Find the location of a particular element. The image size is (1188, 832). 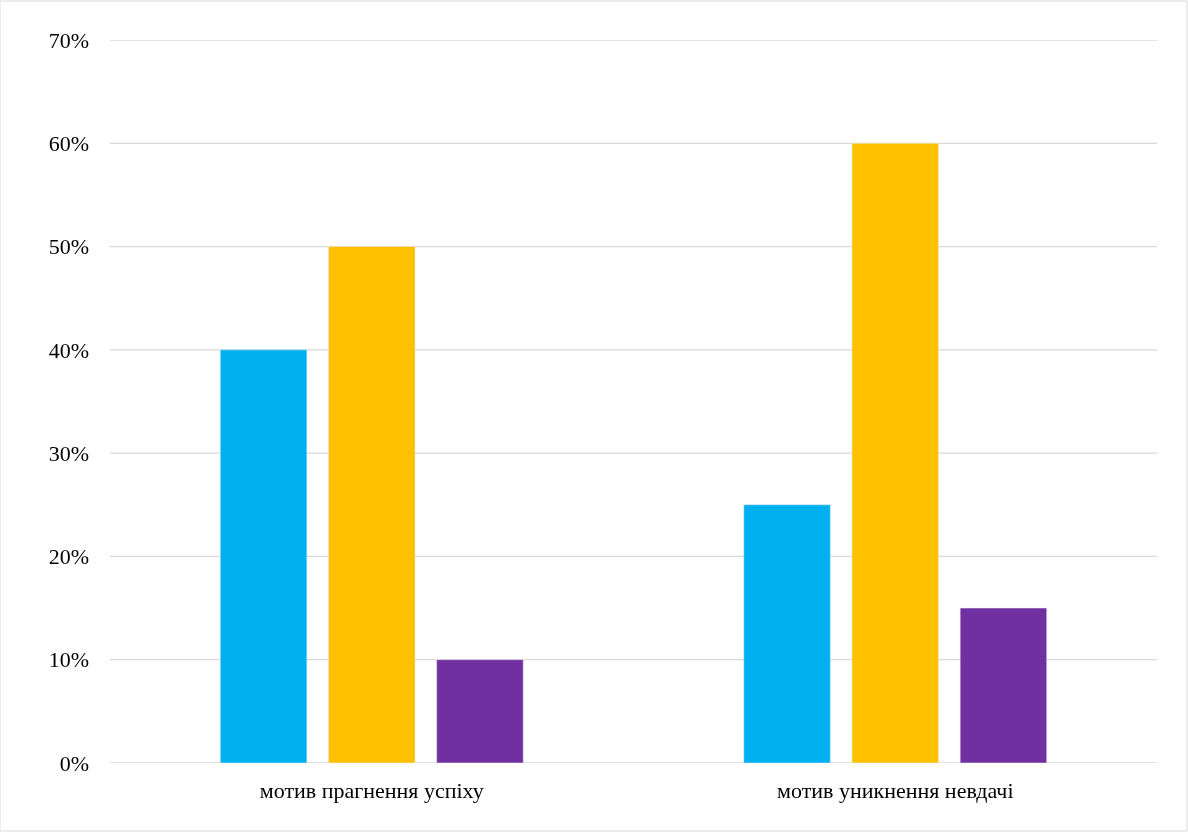

y-tick-label: 30% is located at coordinates (68, 453).